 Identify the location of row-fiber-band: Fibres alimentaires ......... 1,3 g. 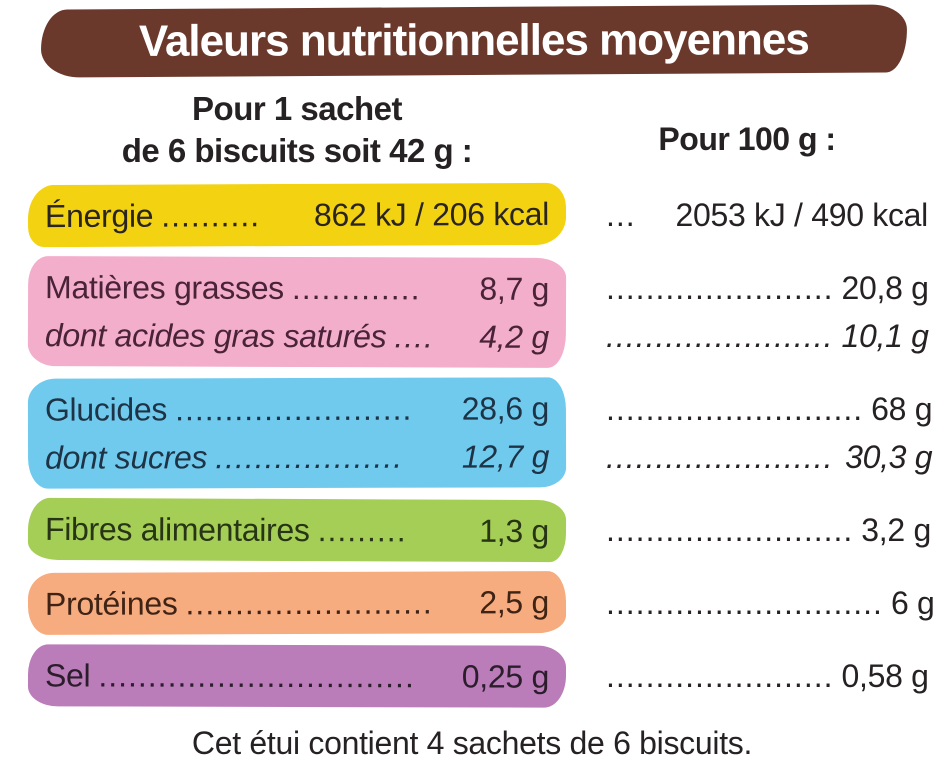
(297, 530).